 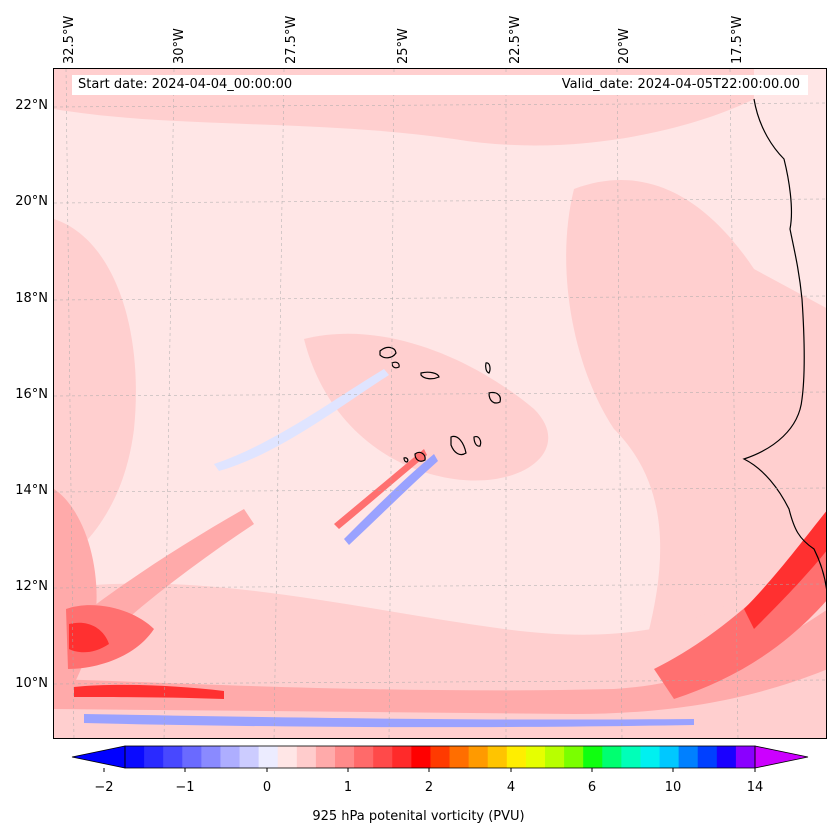 What do you see at coordinates (388, 352) in the screenshot?
I see `island-santo-antao` at bounding box center [388, 352].